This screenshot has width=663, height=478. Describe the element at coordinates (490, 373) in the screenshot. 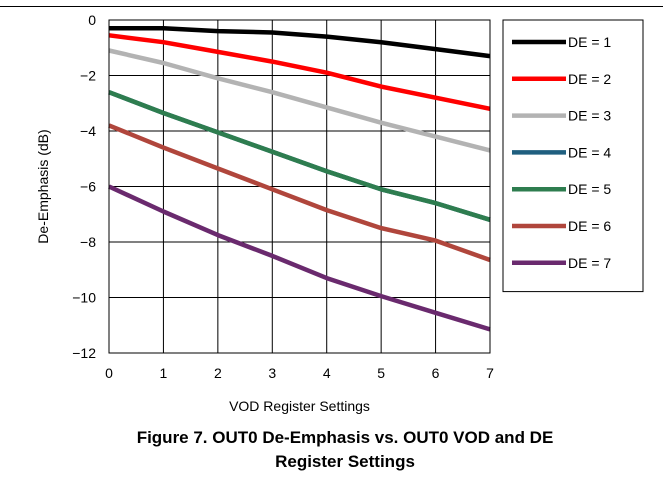

I see `x-tick-label: 7` at that location.